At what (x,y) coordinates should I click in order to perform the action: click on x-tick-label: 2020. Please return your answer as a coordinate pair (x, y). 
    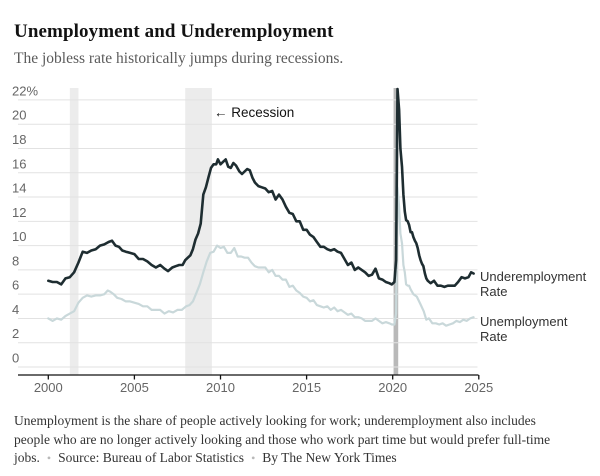
    Looking at the image, I should click on (392, 387).